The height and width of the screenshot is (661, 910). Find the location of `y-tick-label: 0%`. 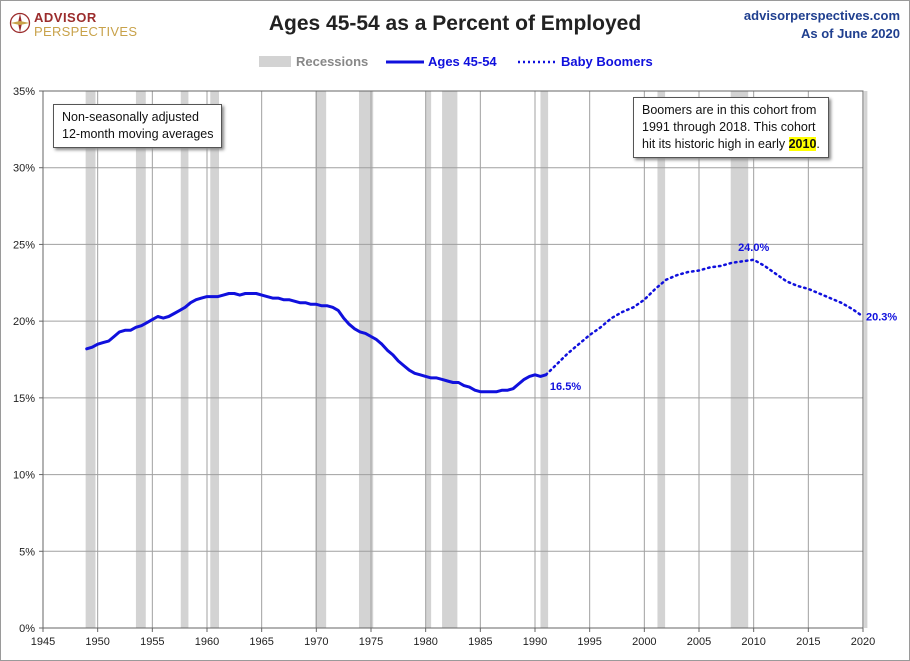

y-tick-label: 0% is located at coordinates (27, 629).